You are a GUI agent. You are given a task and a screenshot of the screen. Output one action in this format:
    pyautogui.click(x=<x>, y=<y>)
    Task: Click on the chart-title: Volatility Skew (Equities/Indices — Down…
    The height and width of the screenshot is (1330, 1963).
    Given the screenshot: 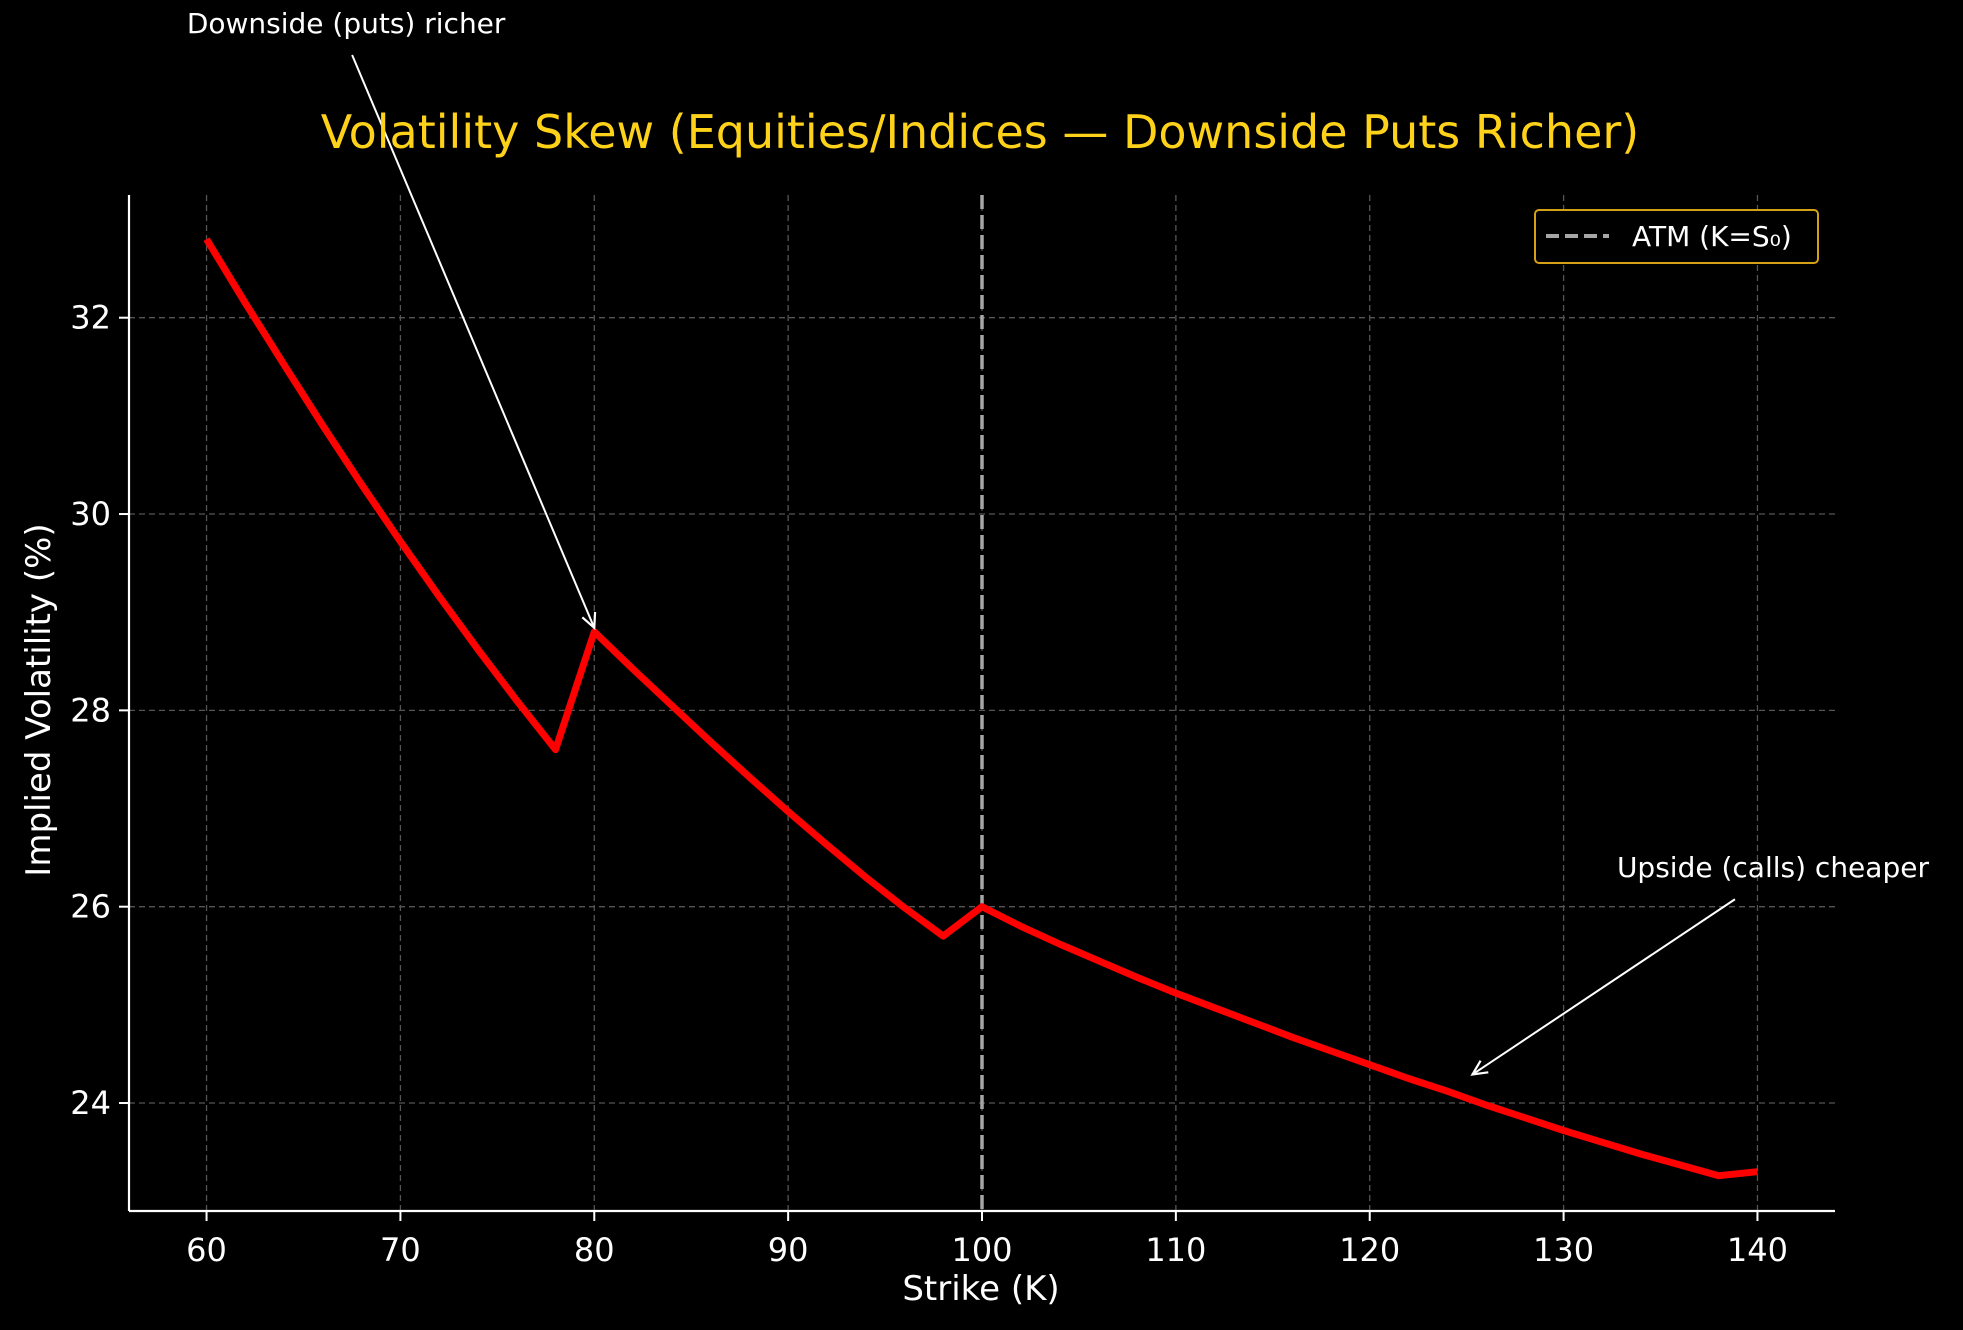 What is the action you would take?
    pyautogui.click(x=980, y=132)
    